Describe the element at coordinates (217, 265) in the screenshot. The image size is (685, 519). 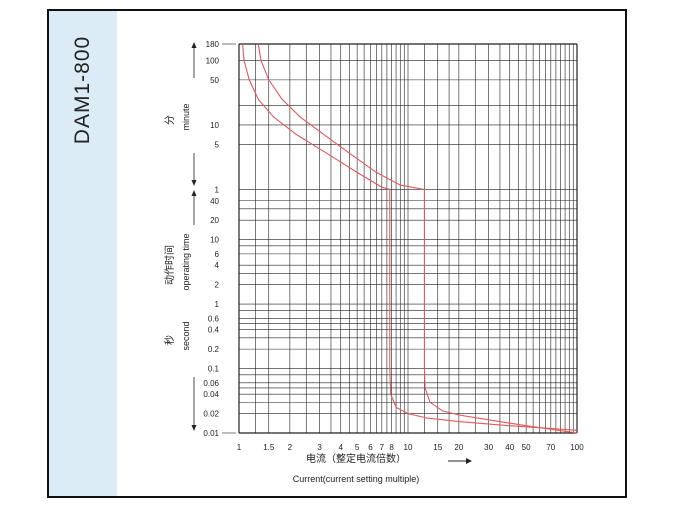
I see `y-tick-label: 4` at that location.